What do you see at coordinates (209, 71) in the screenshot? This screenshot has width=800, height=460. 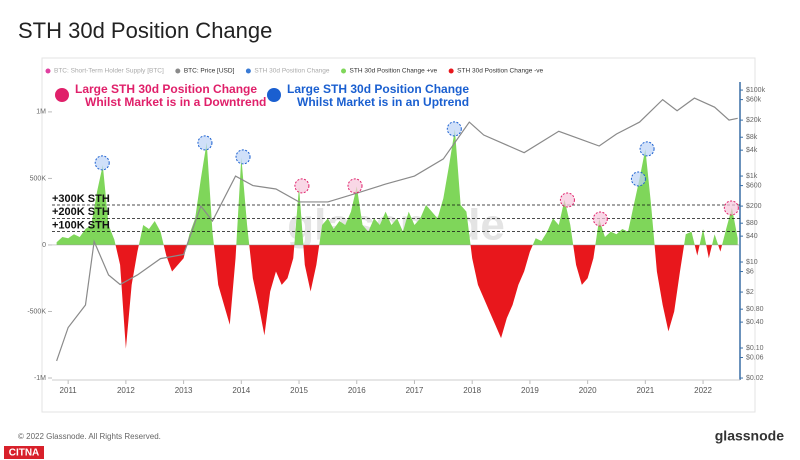 I see `legend-label: BTC: Price [USD]` at bounding box center [209, 71].